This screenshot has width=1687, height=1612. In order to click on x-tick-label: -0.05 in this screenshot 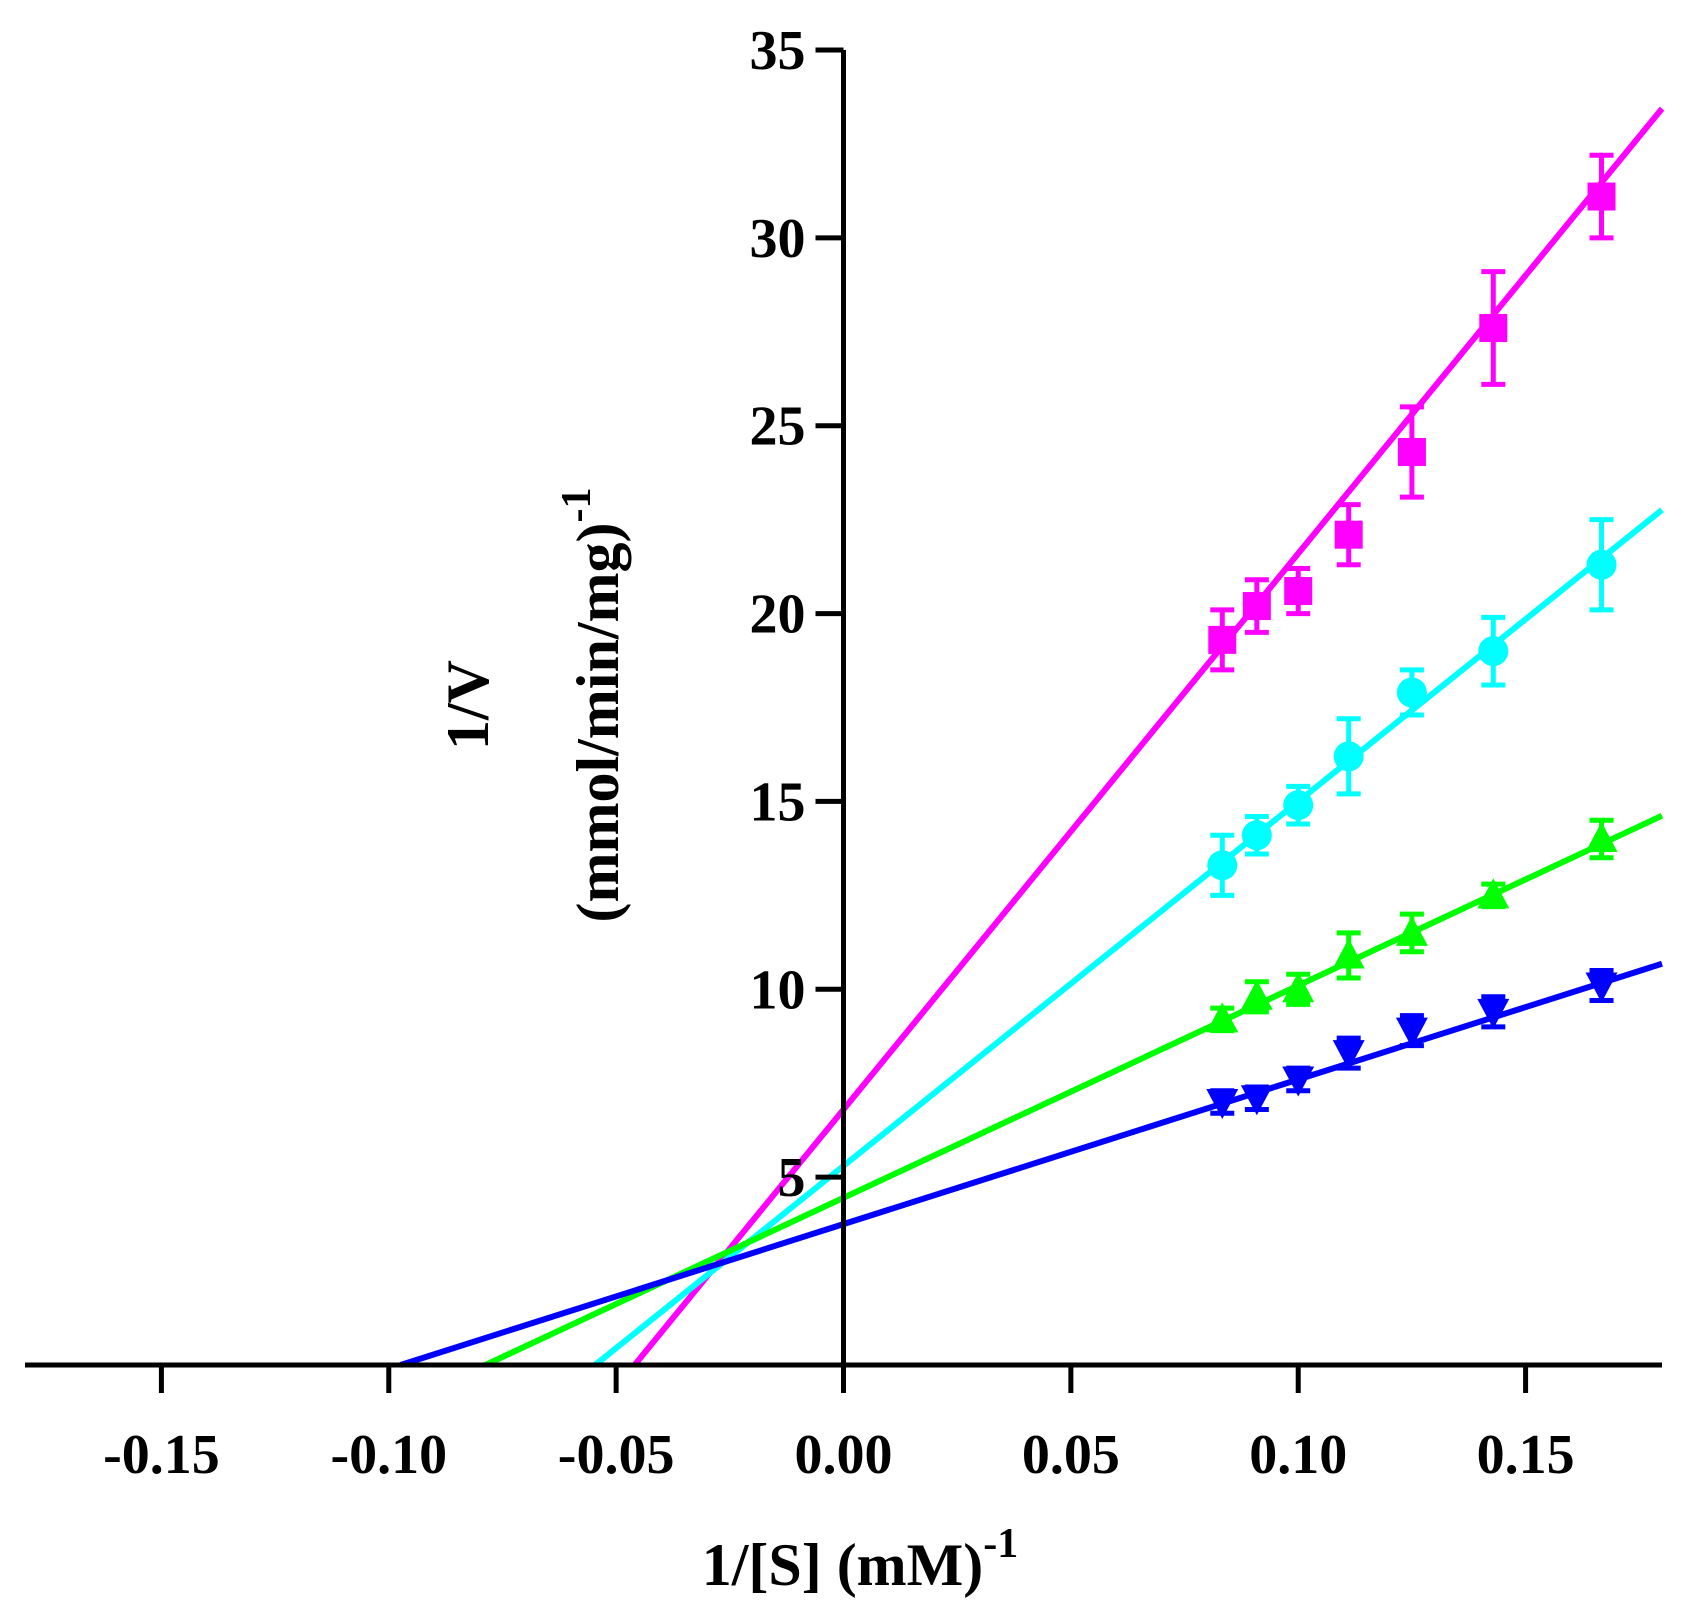, I will do `click(616, 1455)`.